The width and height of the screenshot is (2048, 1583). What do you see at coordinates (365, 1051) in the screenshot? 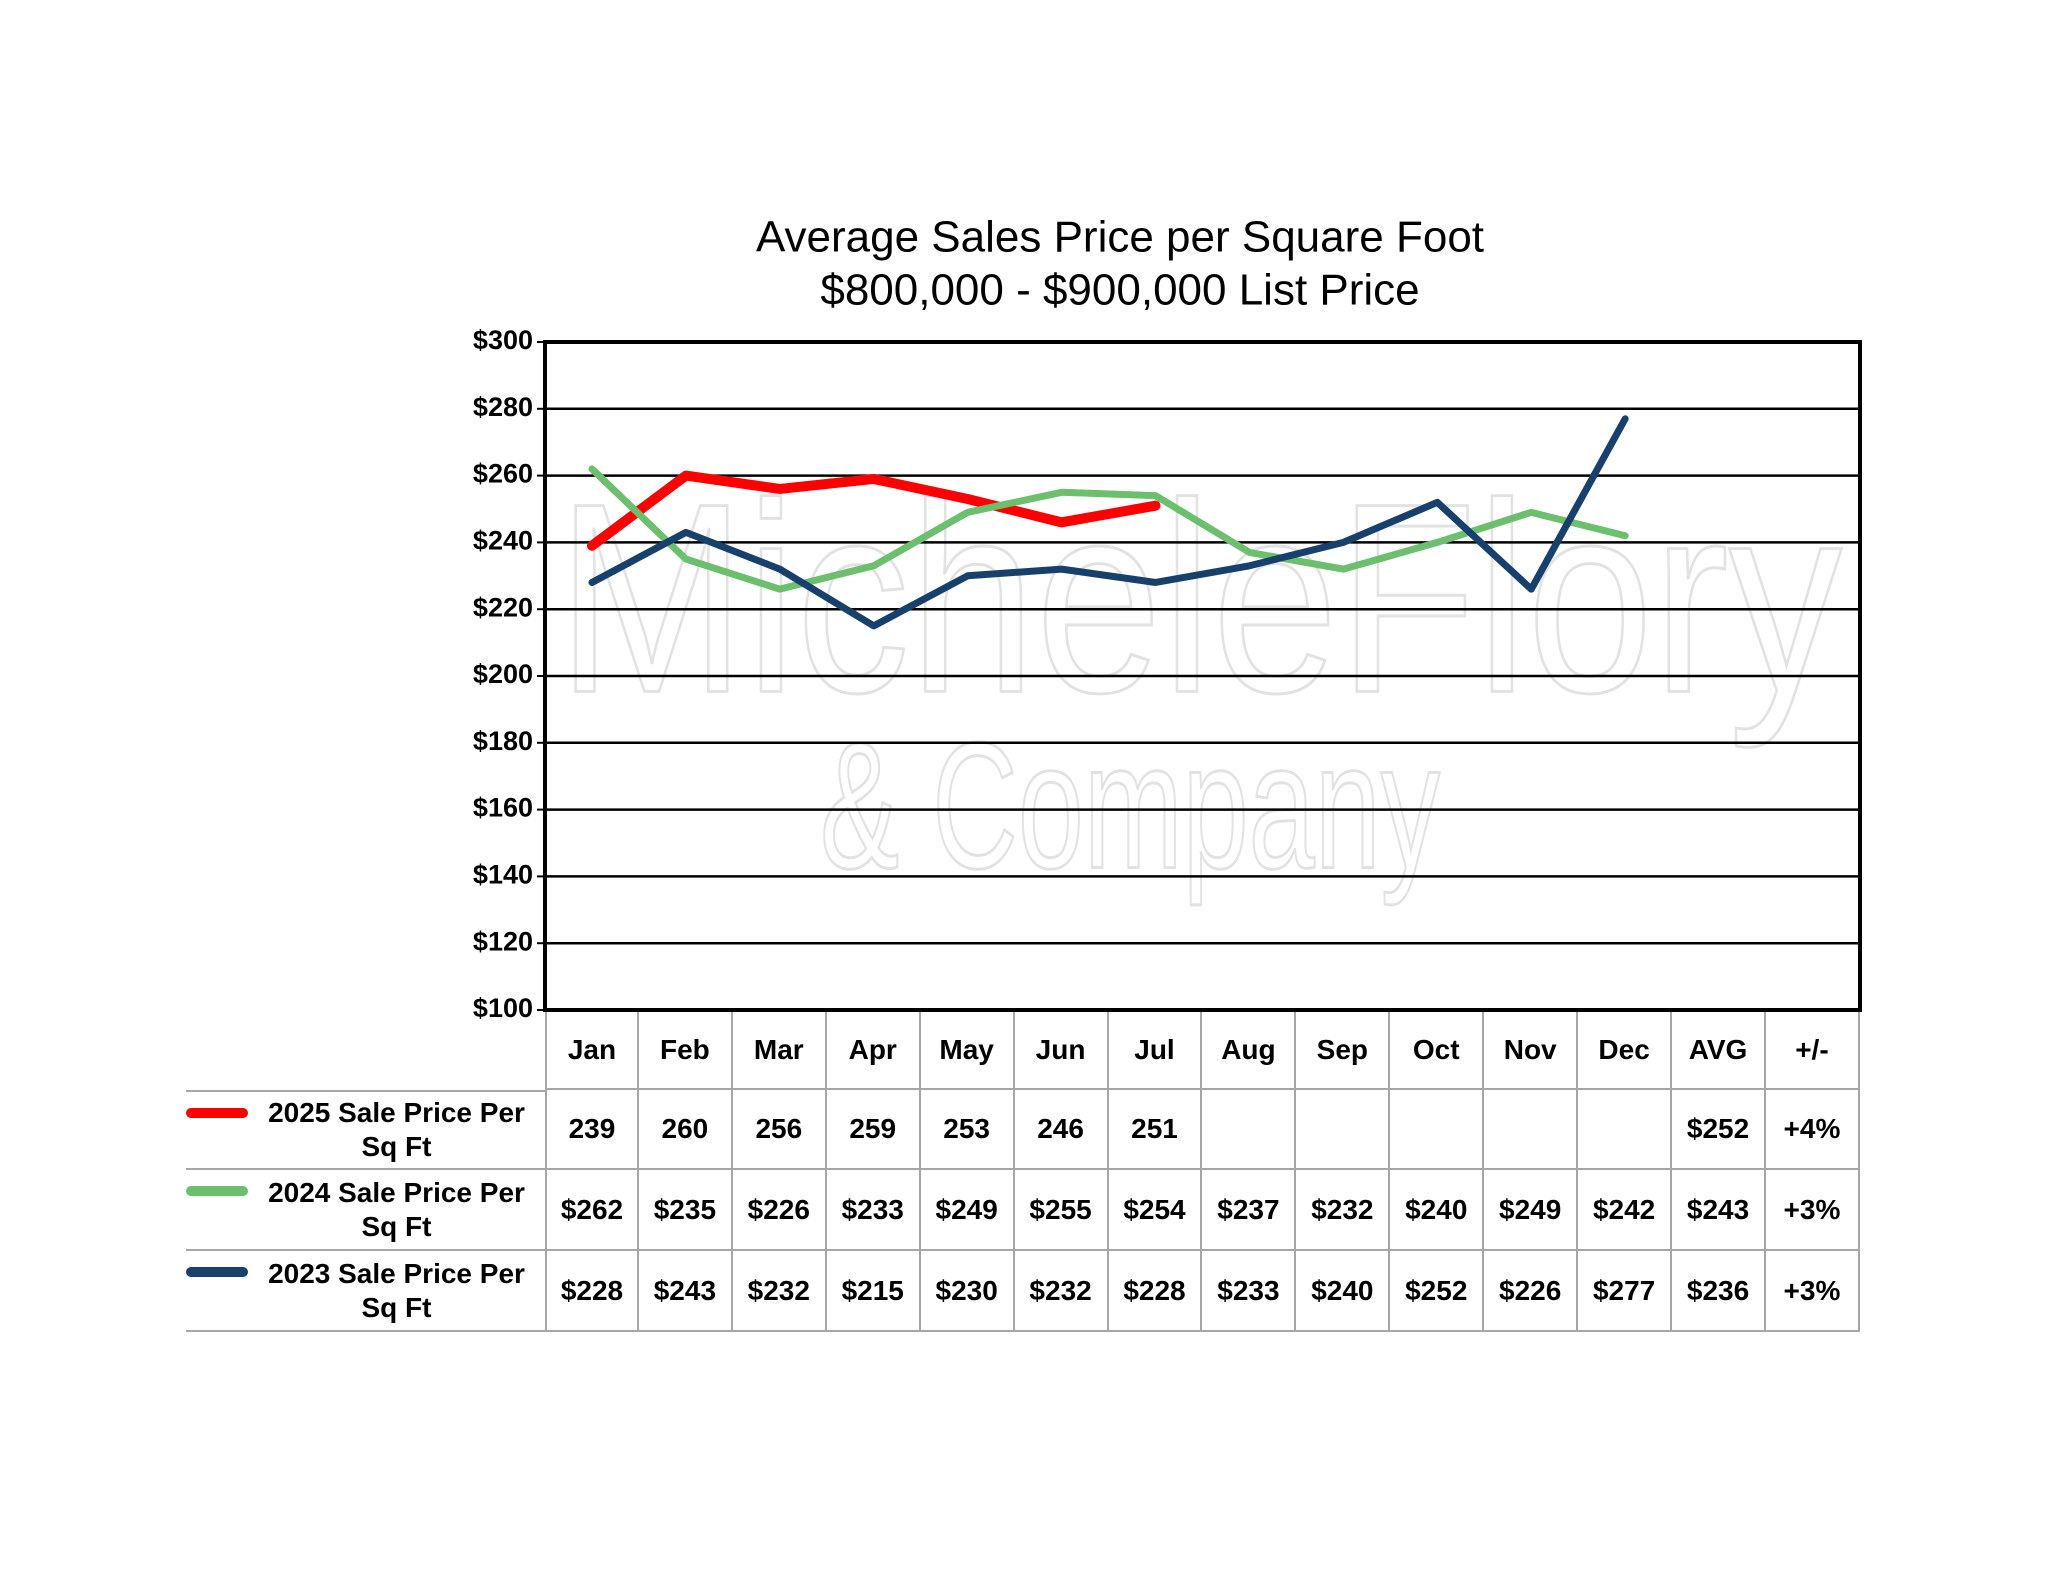
I see `table-corner` at bounding box center [365, 1051].